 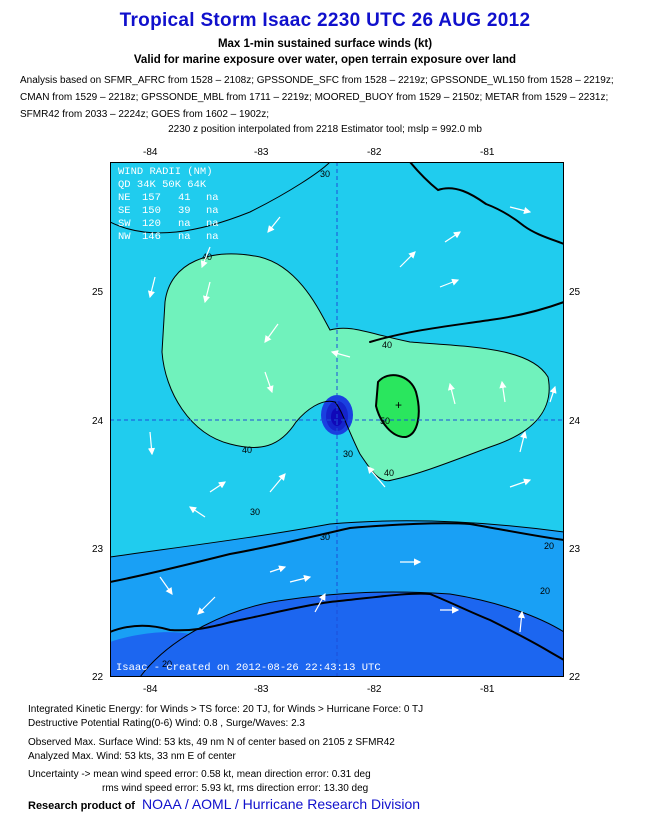 What do you see at coordinates (374, 152) in the screenshot?
I see `lon-tick-top: -82` at bounding box center [374, 152].